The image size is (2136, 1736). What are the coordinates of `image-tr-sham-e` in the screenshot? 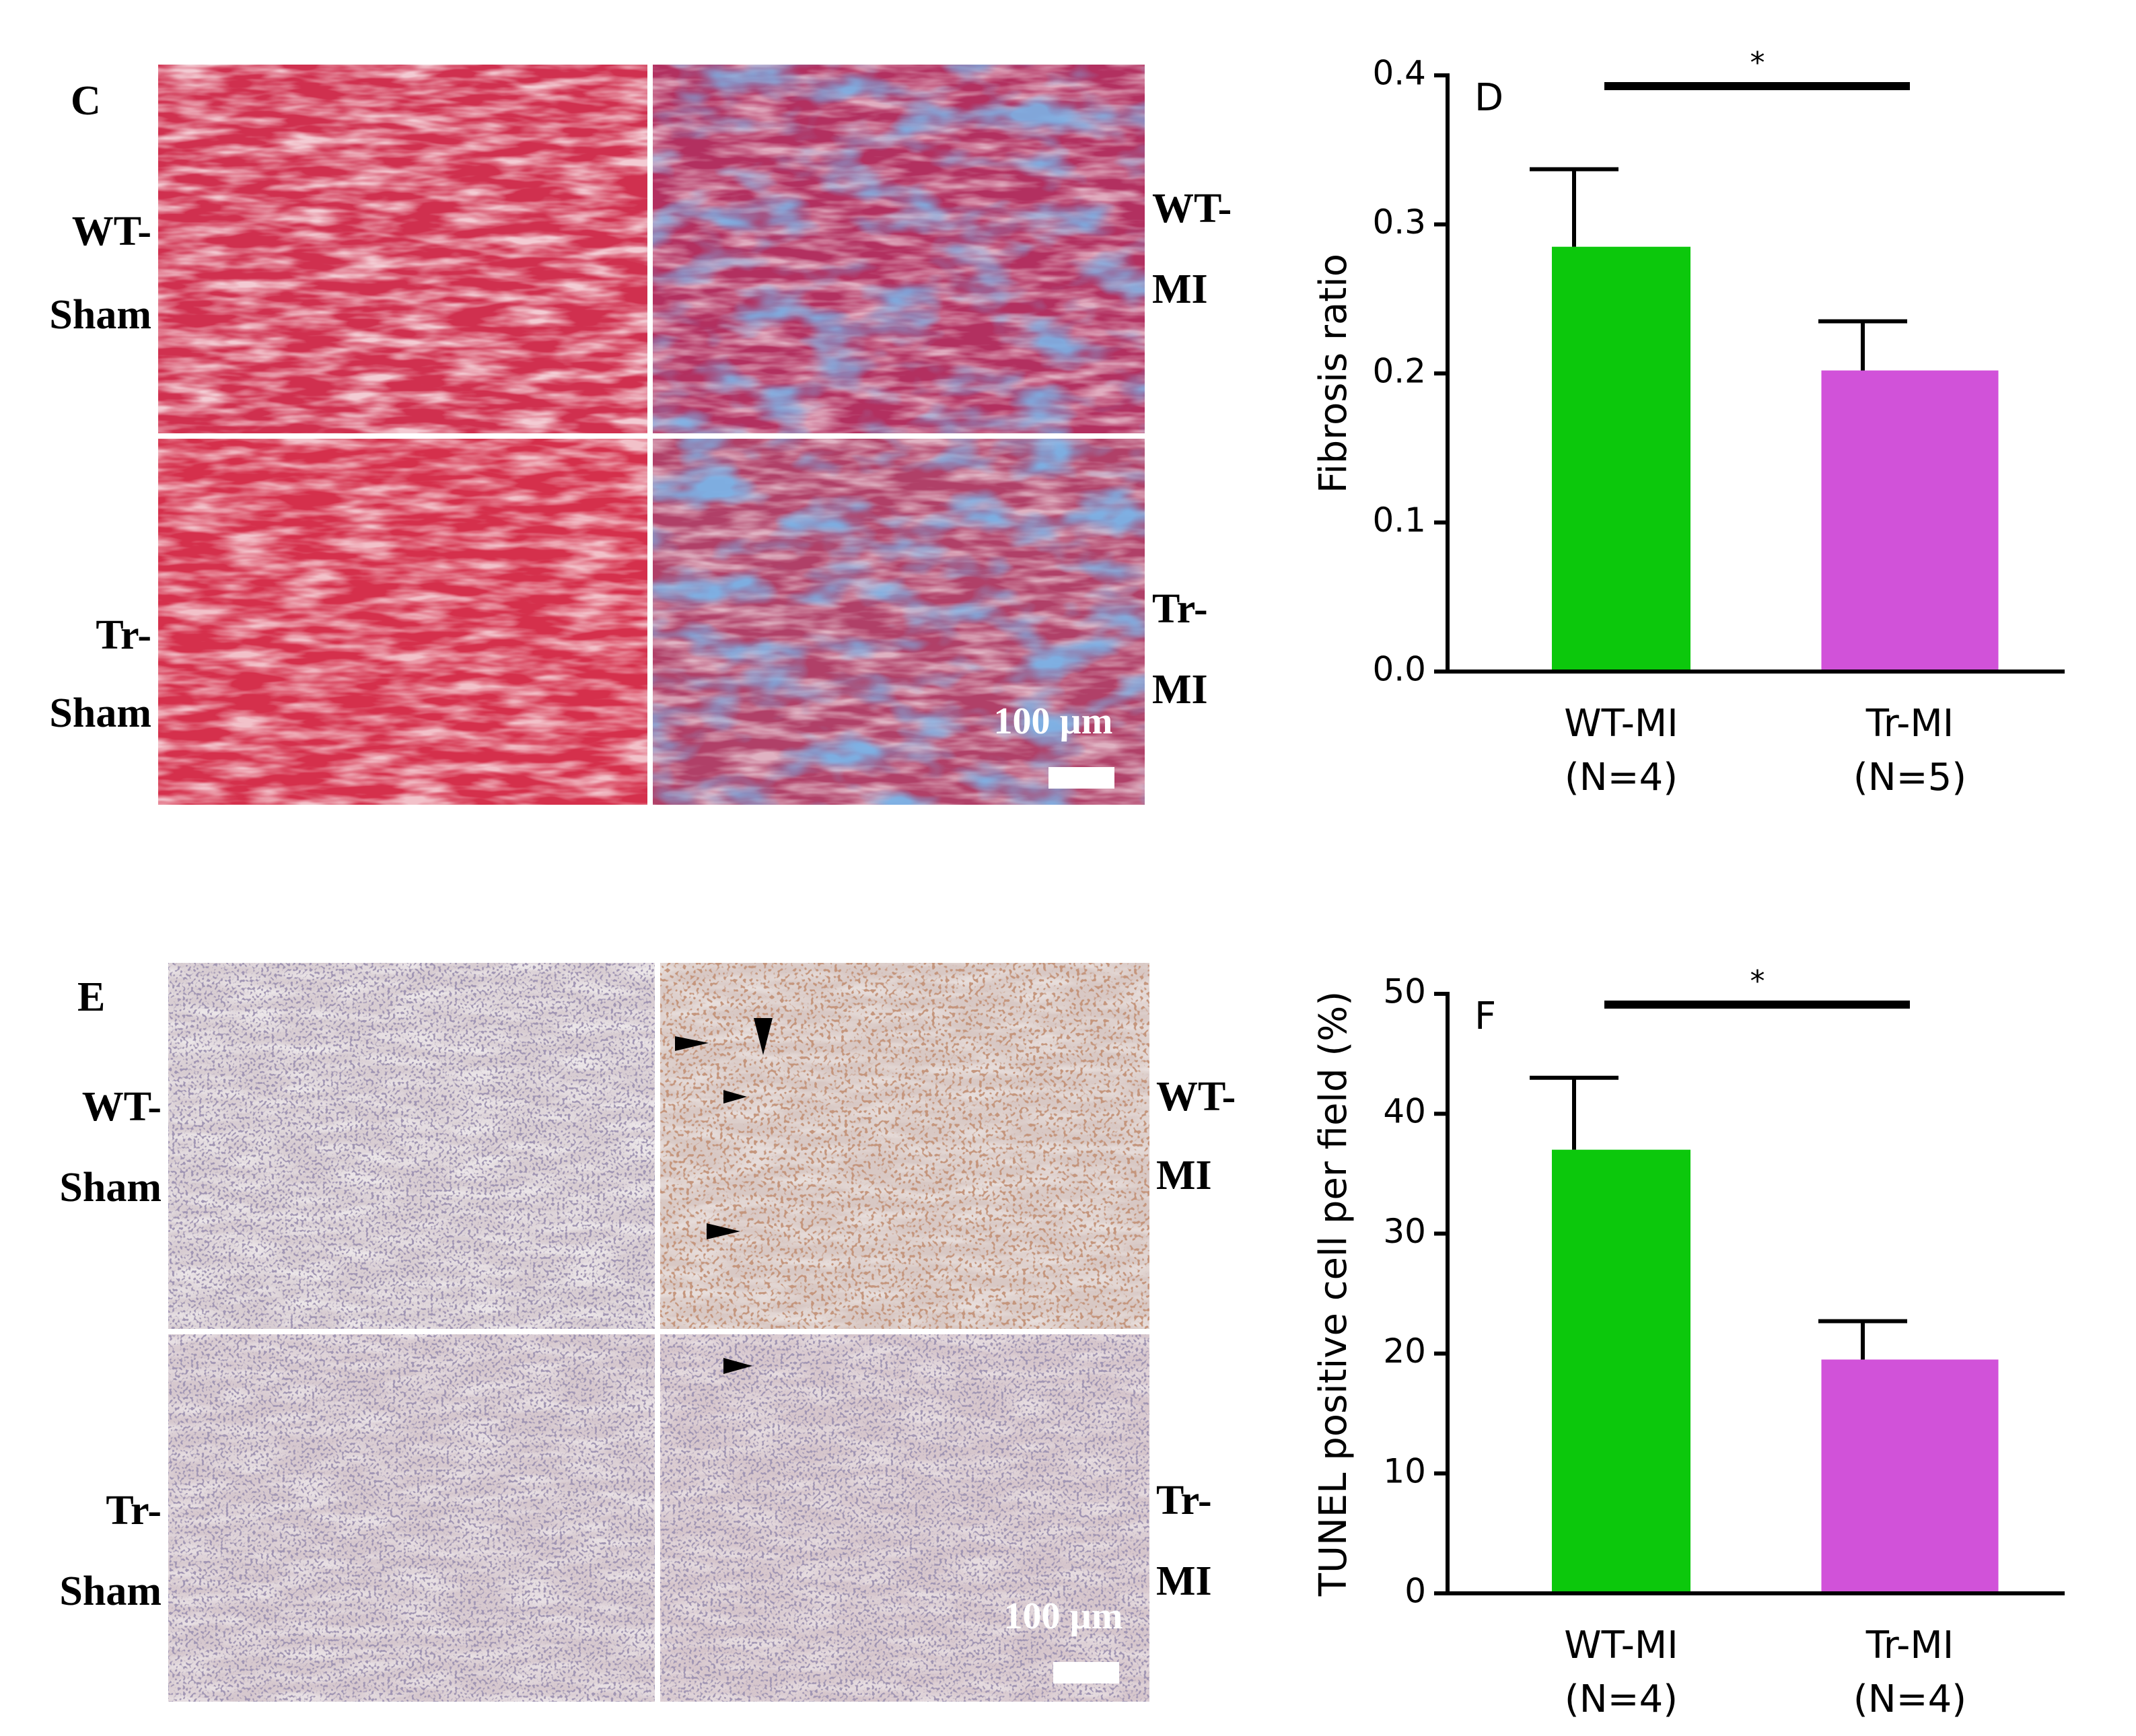 It's located at (411, 1518).